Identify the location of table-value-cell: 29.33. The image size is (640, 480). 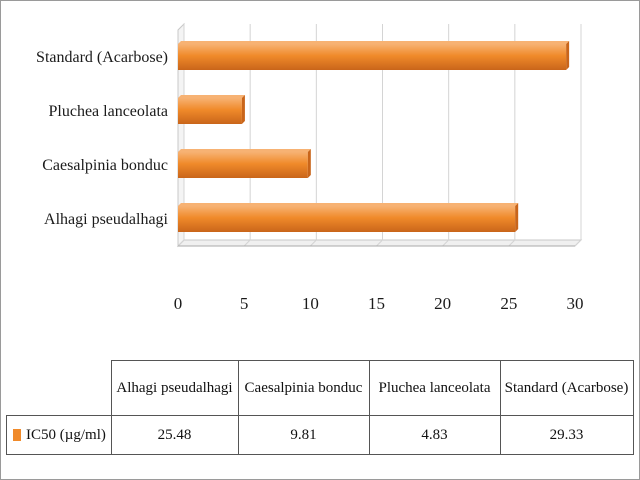
(566, 435).